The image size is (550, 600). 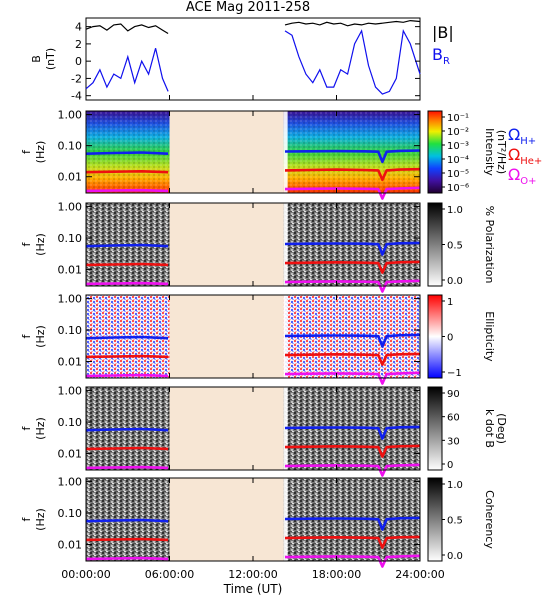 What do you see at coordinates (78, 27) in the screenshot?
I see `b-ytick-label: 4` at bounding box center [78, 27].